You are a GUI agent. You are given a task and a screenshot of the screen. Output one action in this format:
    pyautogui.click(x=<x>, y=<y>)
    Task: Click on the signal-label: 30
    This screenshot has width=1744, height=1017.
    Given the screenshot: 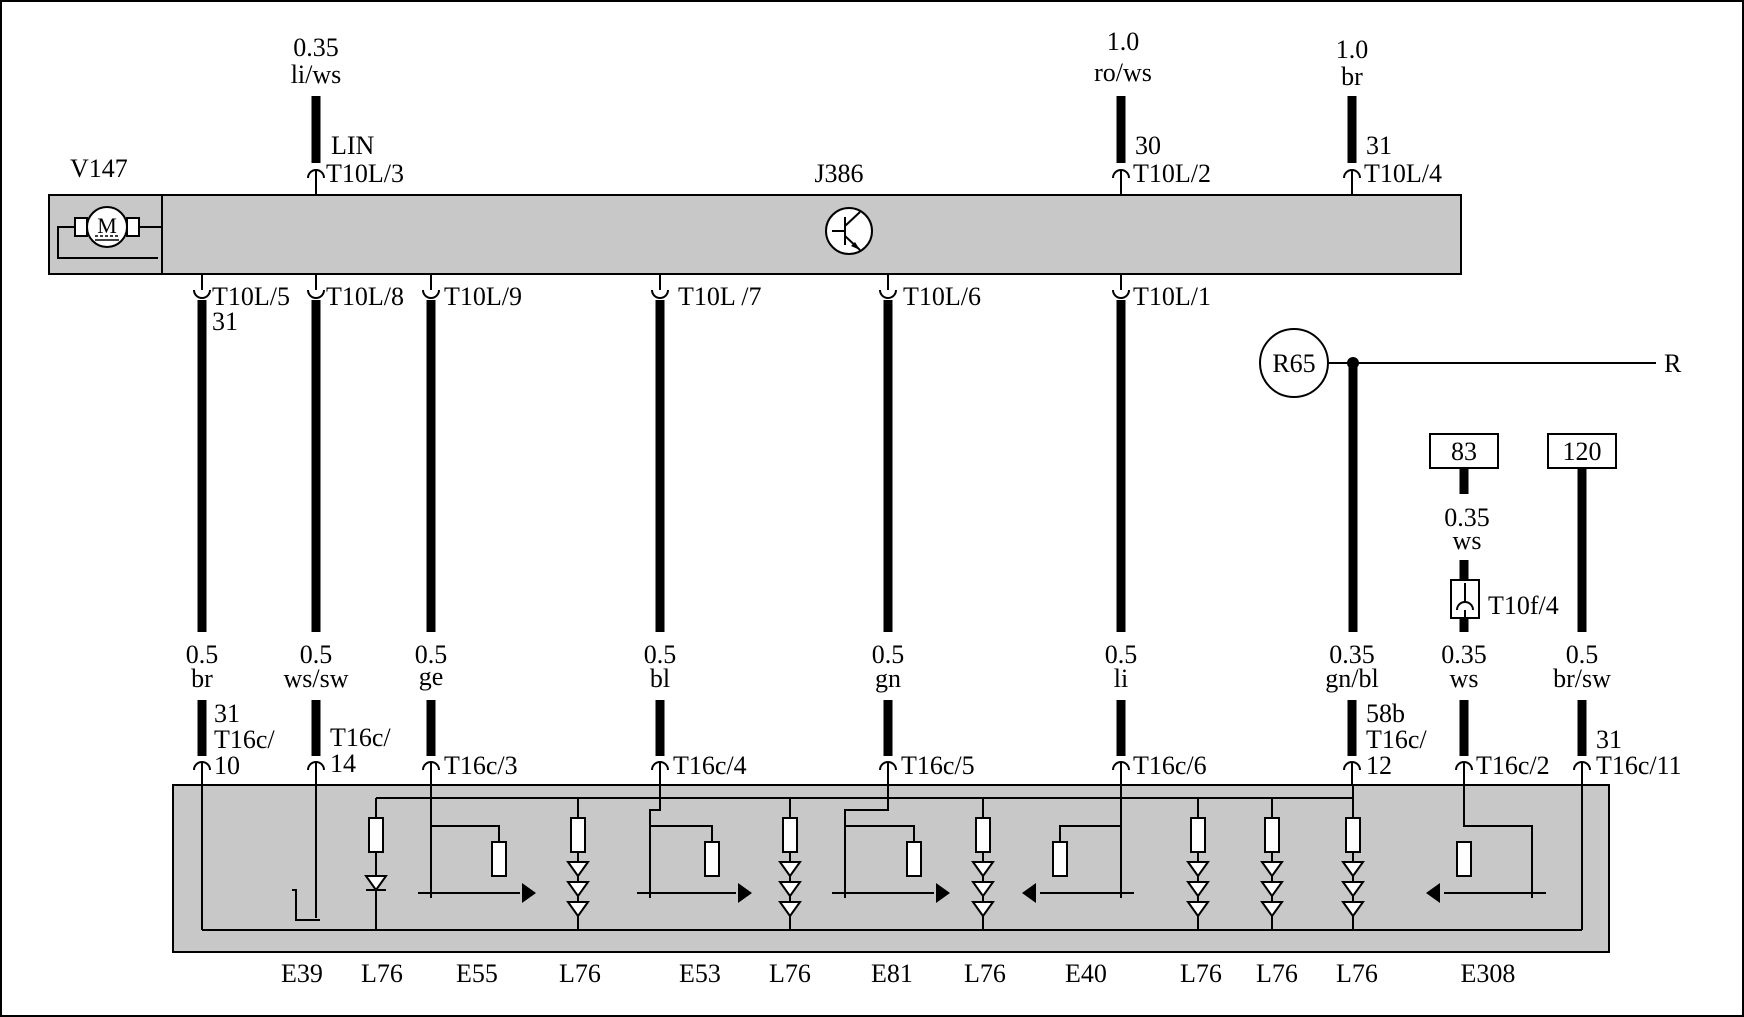 What is the action you would take?
    pyautogui.click(x=1148, y=145)
    